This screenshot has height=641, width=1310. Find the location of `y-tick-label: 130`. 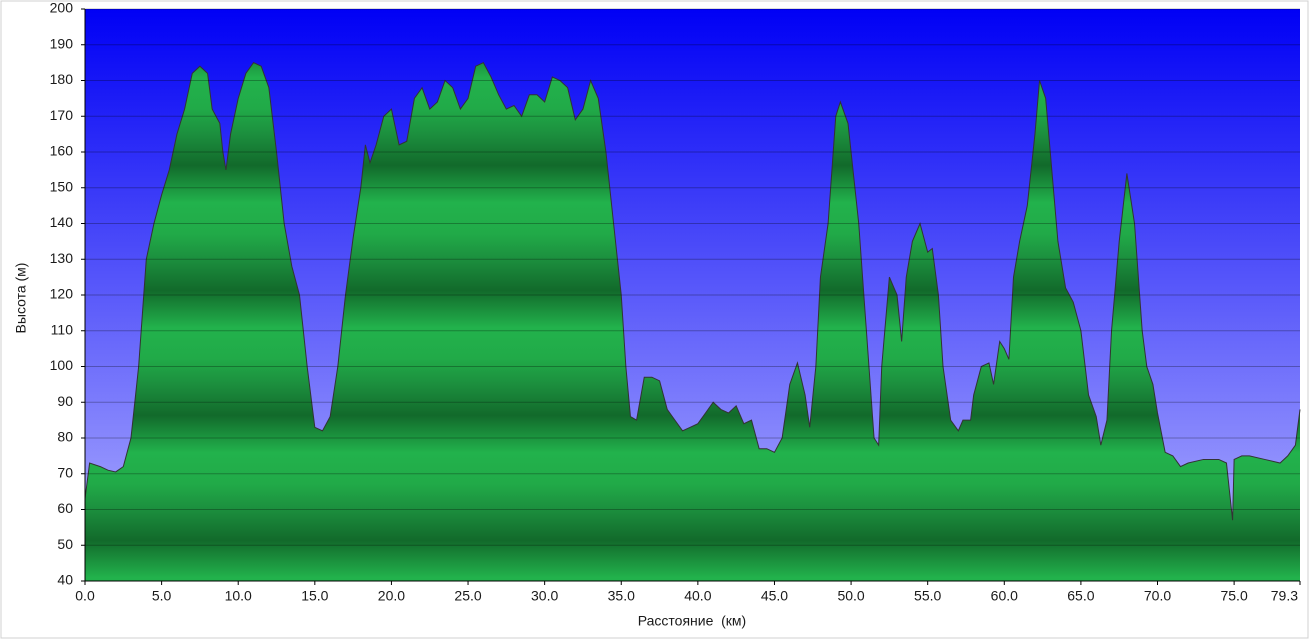

y-tick-label: 130 is located at coordinates (62, 258).